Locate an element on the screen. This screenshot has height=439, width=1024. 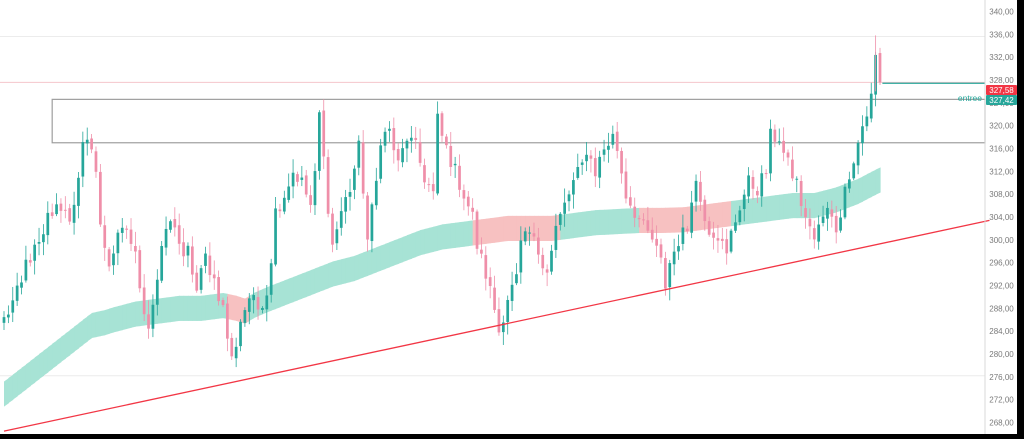
y-tick-label: 272,00 is located at coordinates (1001, 400).